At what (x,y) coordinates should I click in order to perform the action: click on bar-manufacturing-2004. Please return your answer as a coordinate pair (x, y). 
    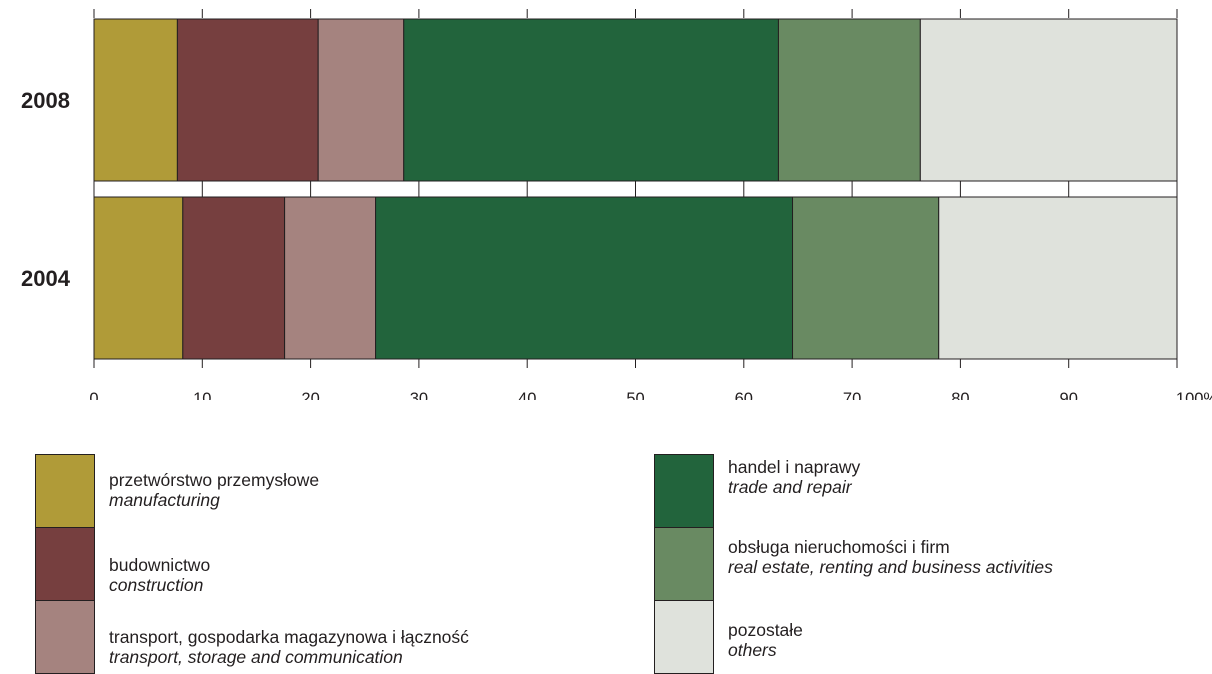
    Looking at the image, I should click on (138, 278).